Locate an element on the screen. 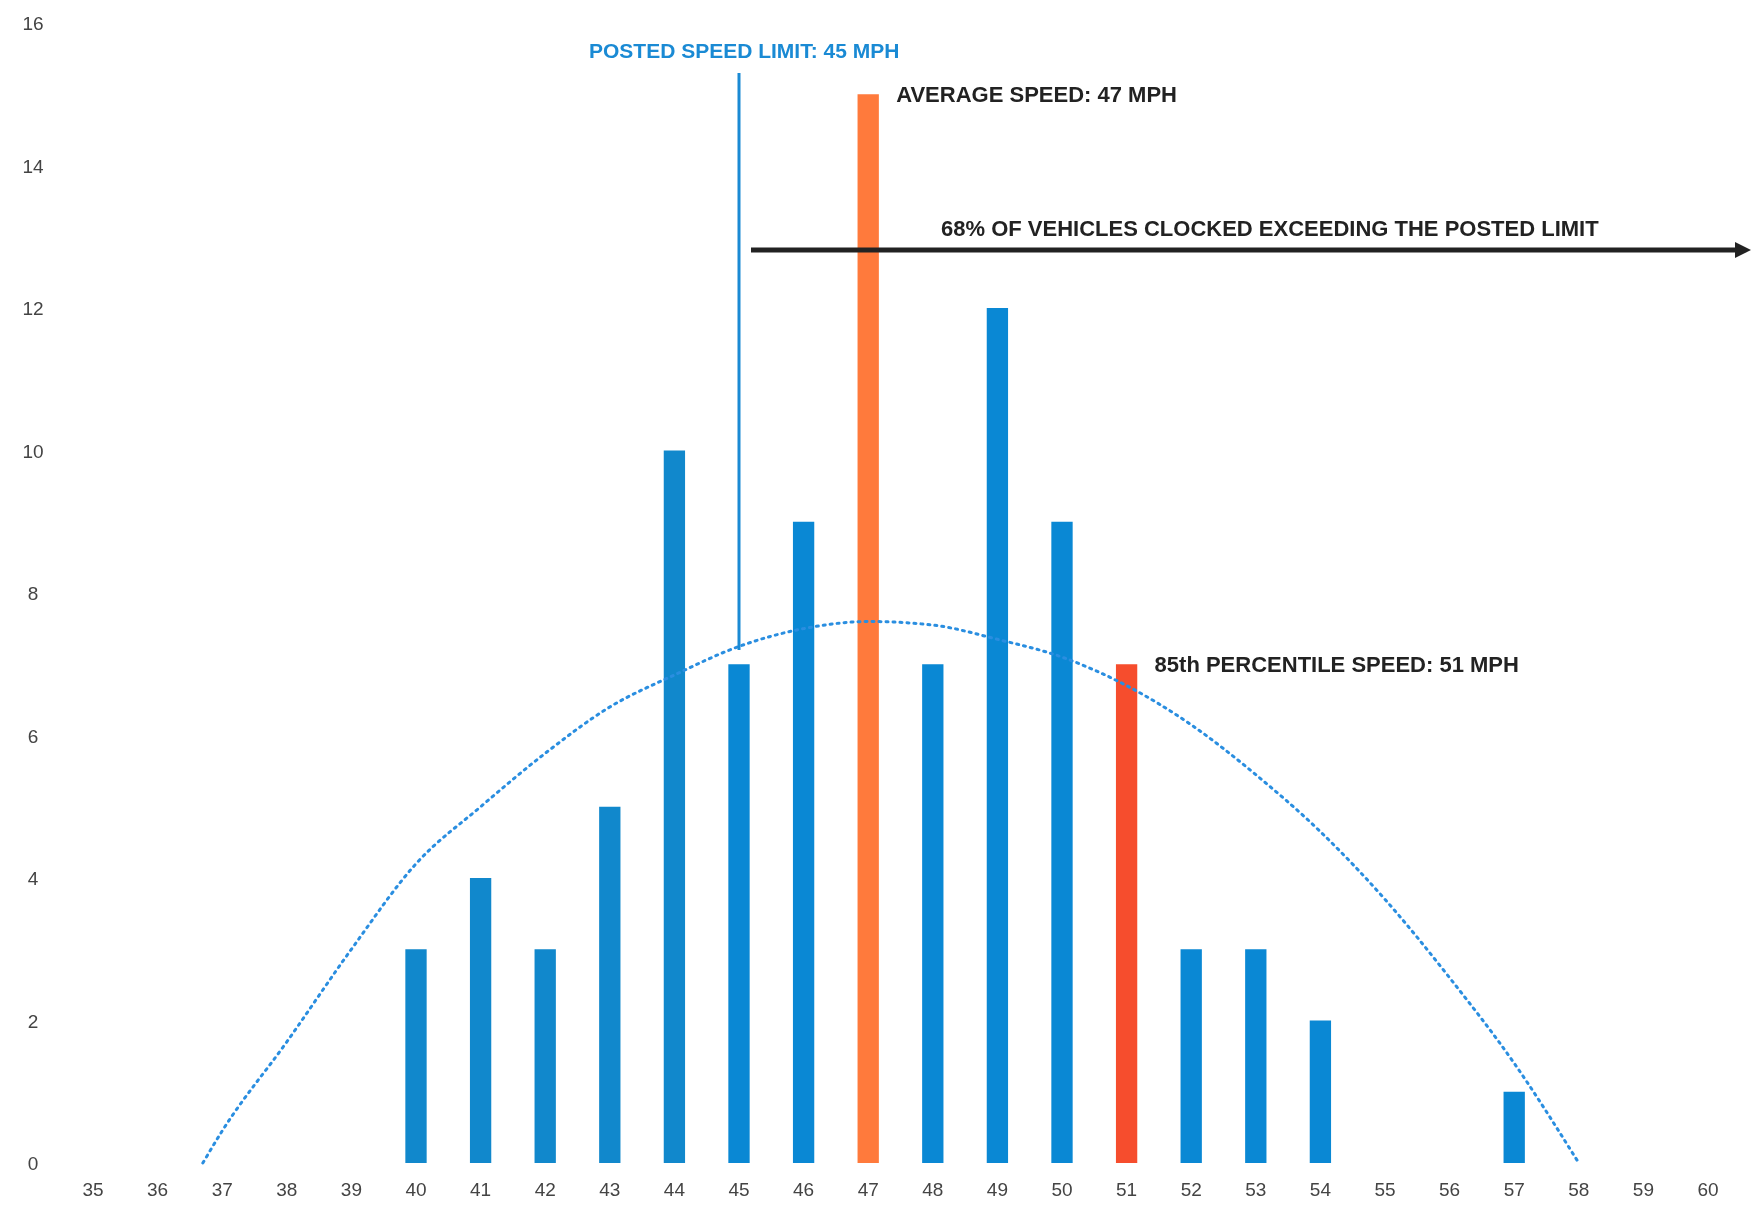  x-tick-label: 35 is located at coordinates (93, 1189).